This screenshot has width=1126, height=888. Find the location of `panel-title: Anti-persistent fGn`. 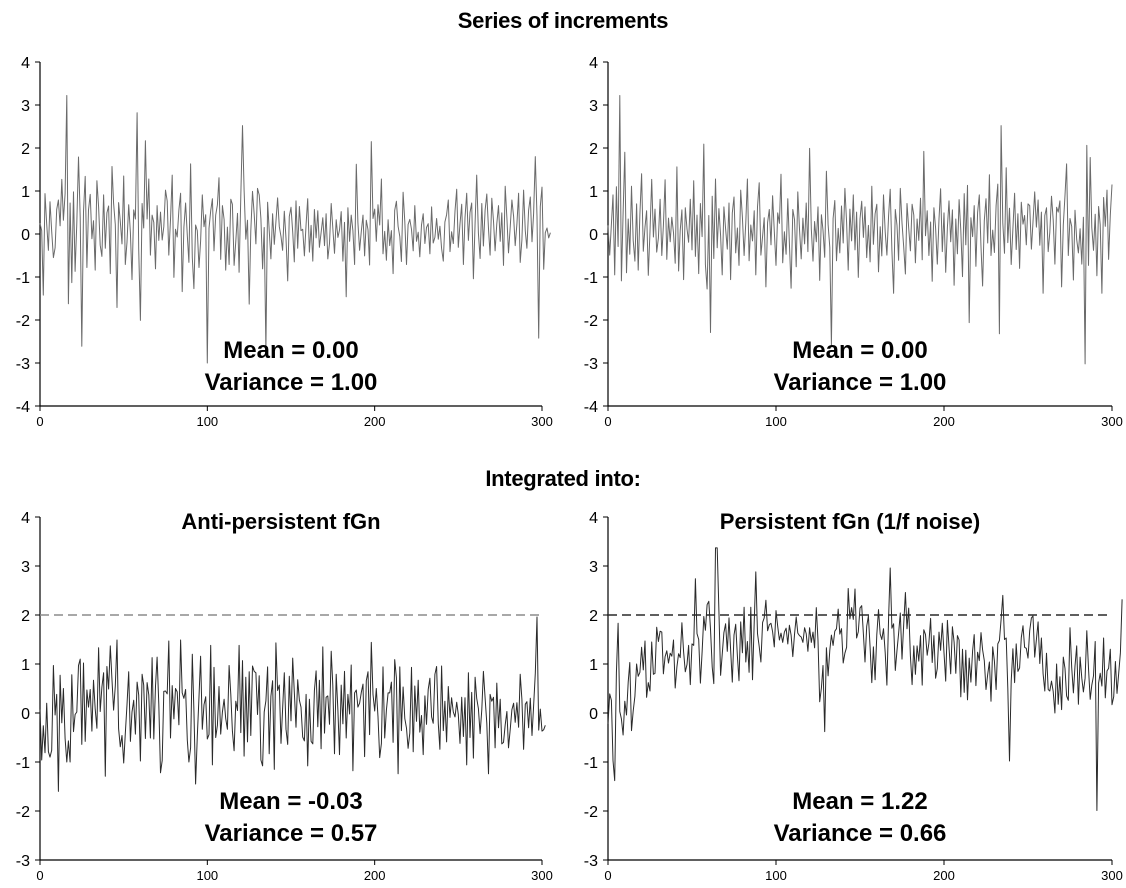

panel-title: Anti-persistent fGn is located at coordinates (280, 521).